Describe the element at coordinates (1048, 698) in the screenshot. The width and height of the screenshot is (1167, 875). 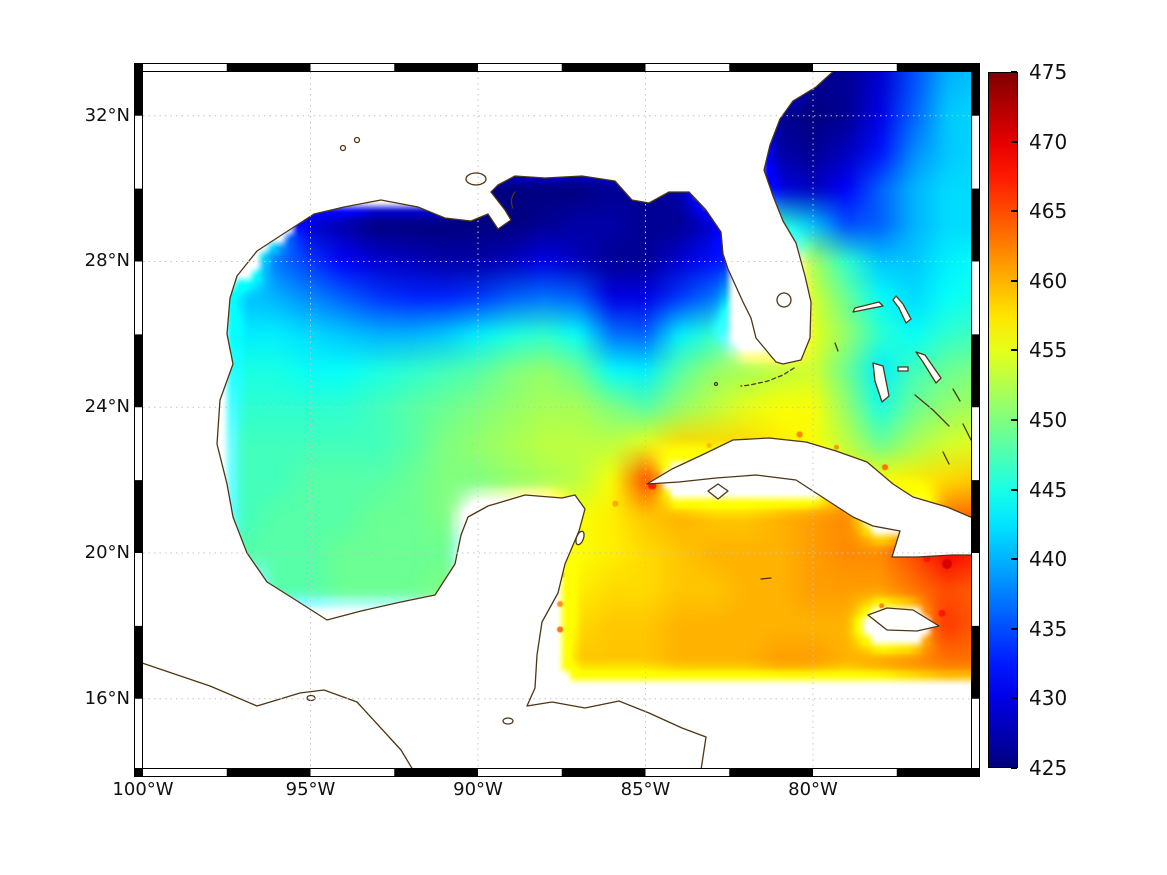
I see `colorbar-tick-label: 430` at that location.